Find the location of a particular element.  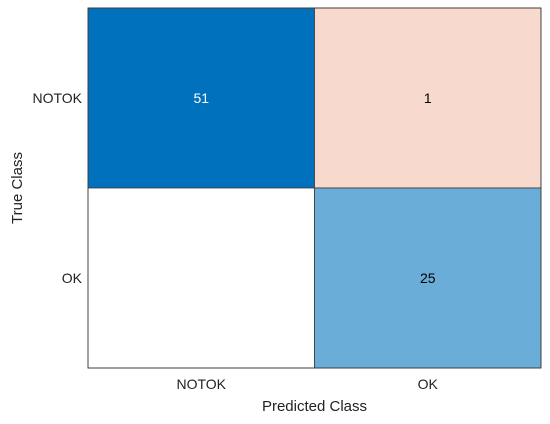

y-tick-label-ok: OK is located at coordinates (72, 278).